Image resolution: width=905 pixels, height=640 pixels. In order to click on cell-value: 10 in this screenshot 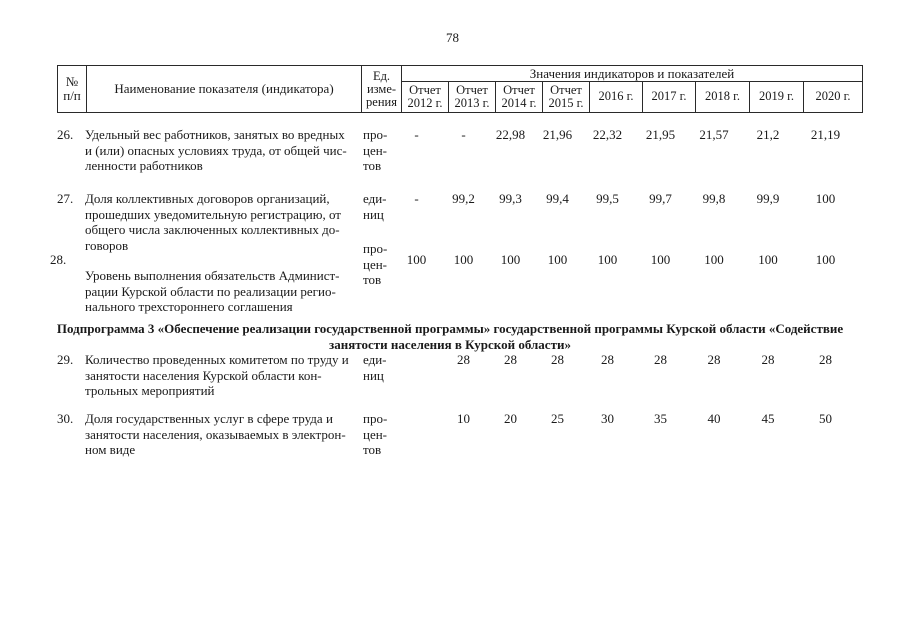, I will do `click(463, 418)`.